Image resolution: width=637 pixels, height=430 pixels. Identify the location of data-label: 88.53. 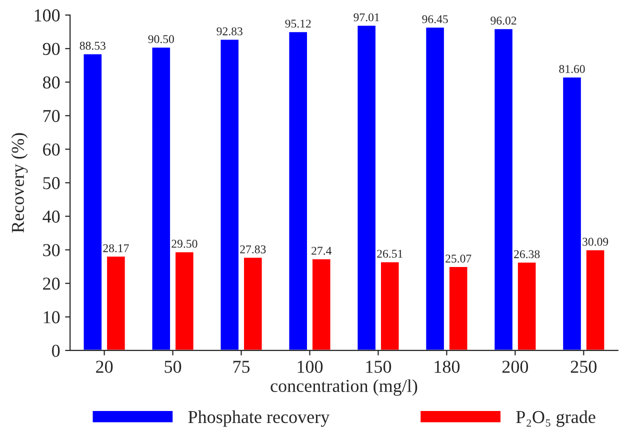
(93, 46).